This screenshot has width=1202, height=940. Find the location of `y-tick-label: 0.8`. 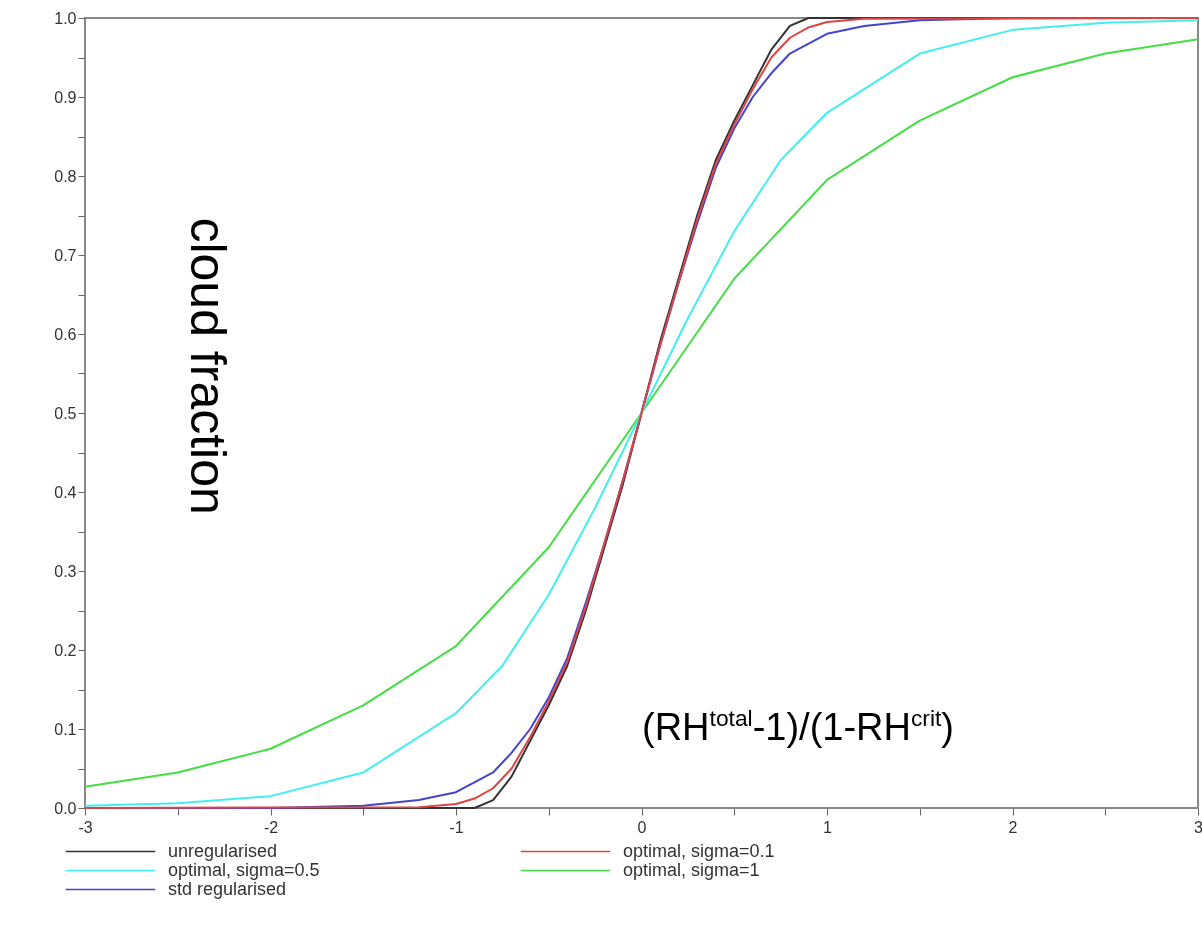

y-tick-label: 0.8 is located at coordinates (65, 176).